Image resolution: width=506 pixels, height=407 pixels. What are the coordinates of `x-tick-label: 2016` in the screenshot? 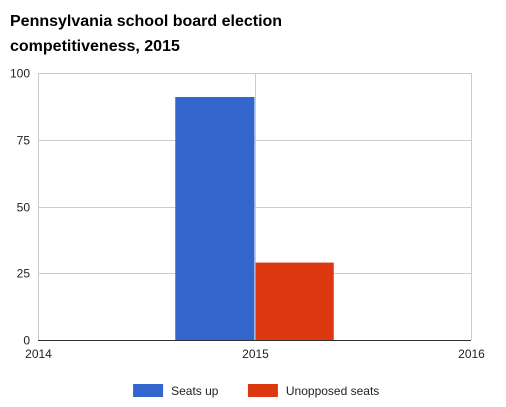 It's located at (471, 354).